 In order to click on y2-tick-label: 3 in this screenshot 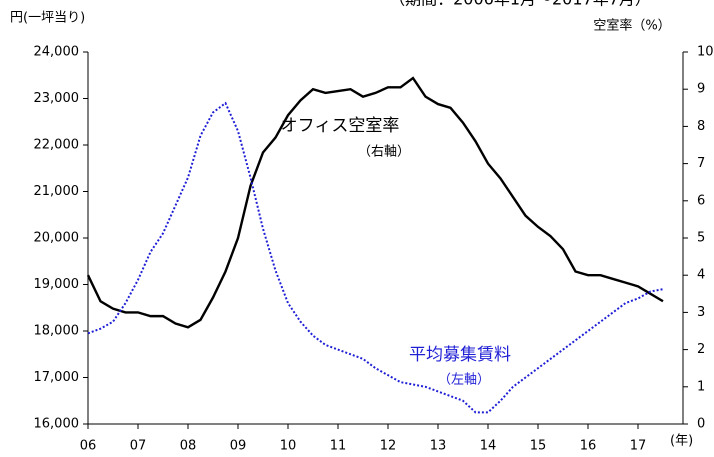, I will do `click(701, 312)`.